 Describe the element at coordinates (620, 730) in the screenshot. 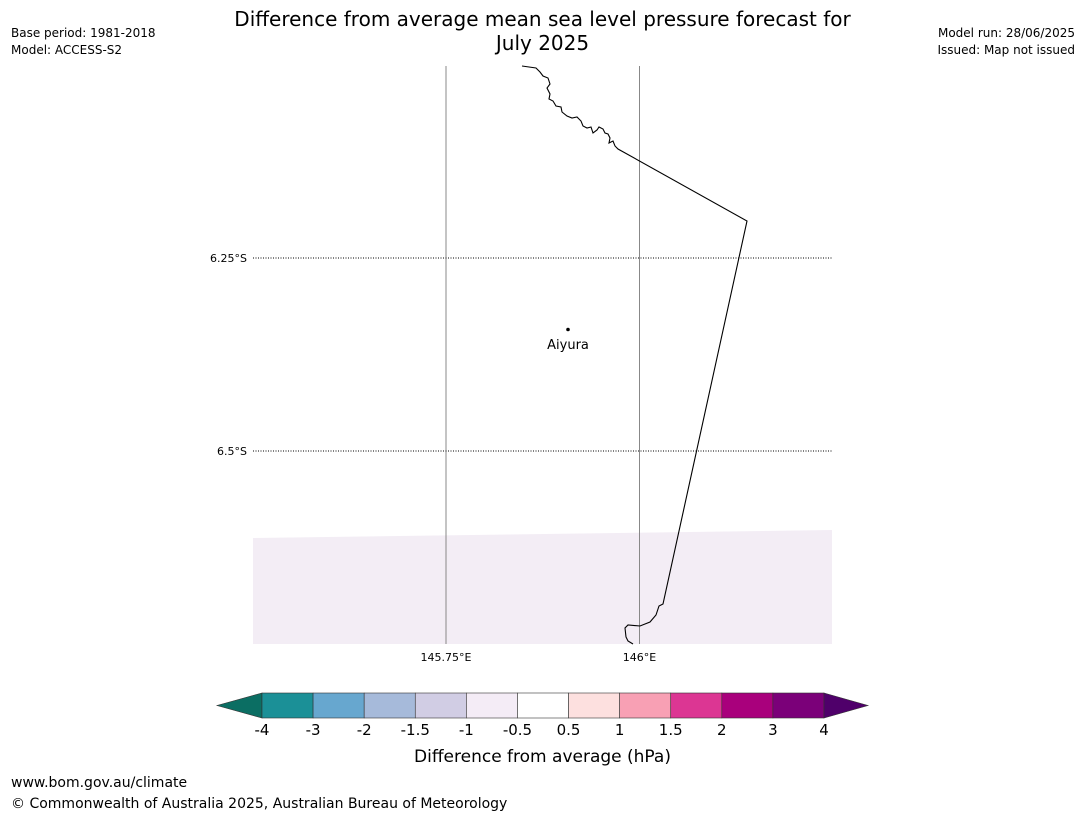

I see `colorbar-tick-label: 1` at that location.